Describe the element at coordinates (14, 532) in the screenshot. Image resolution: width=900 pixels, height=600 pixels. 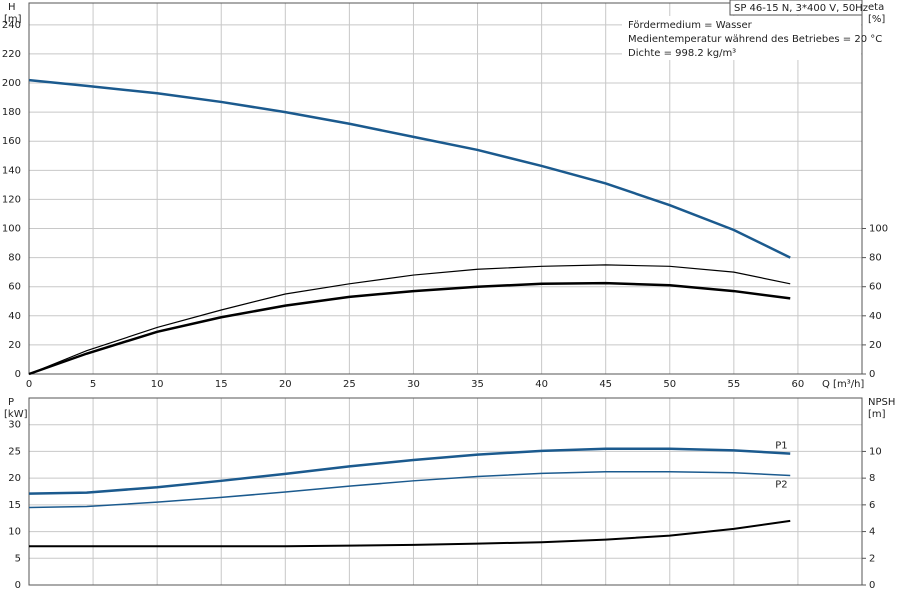
I see `y-tick-label: 10` at that location.